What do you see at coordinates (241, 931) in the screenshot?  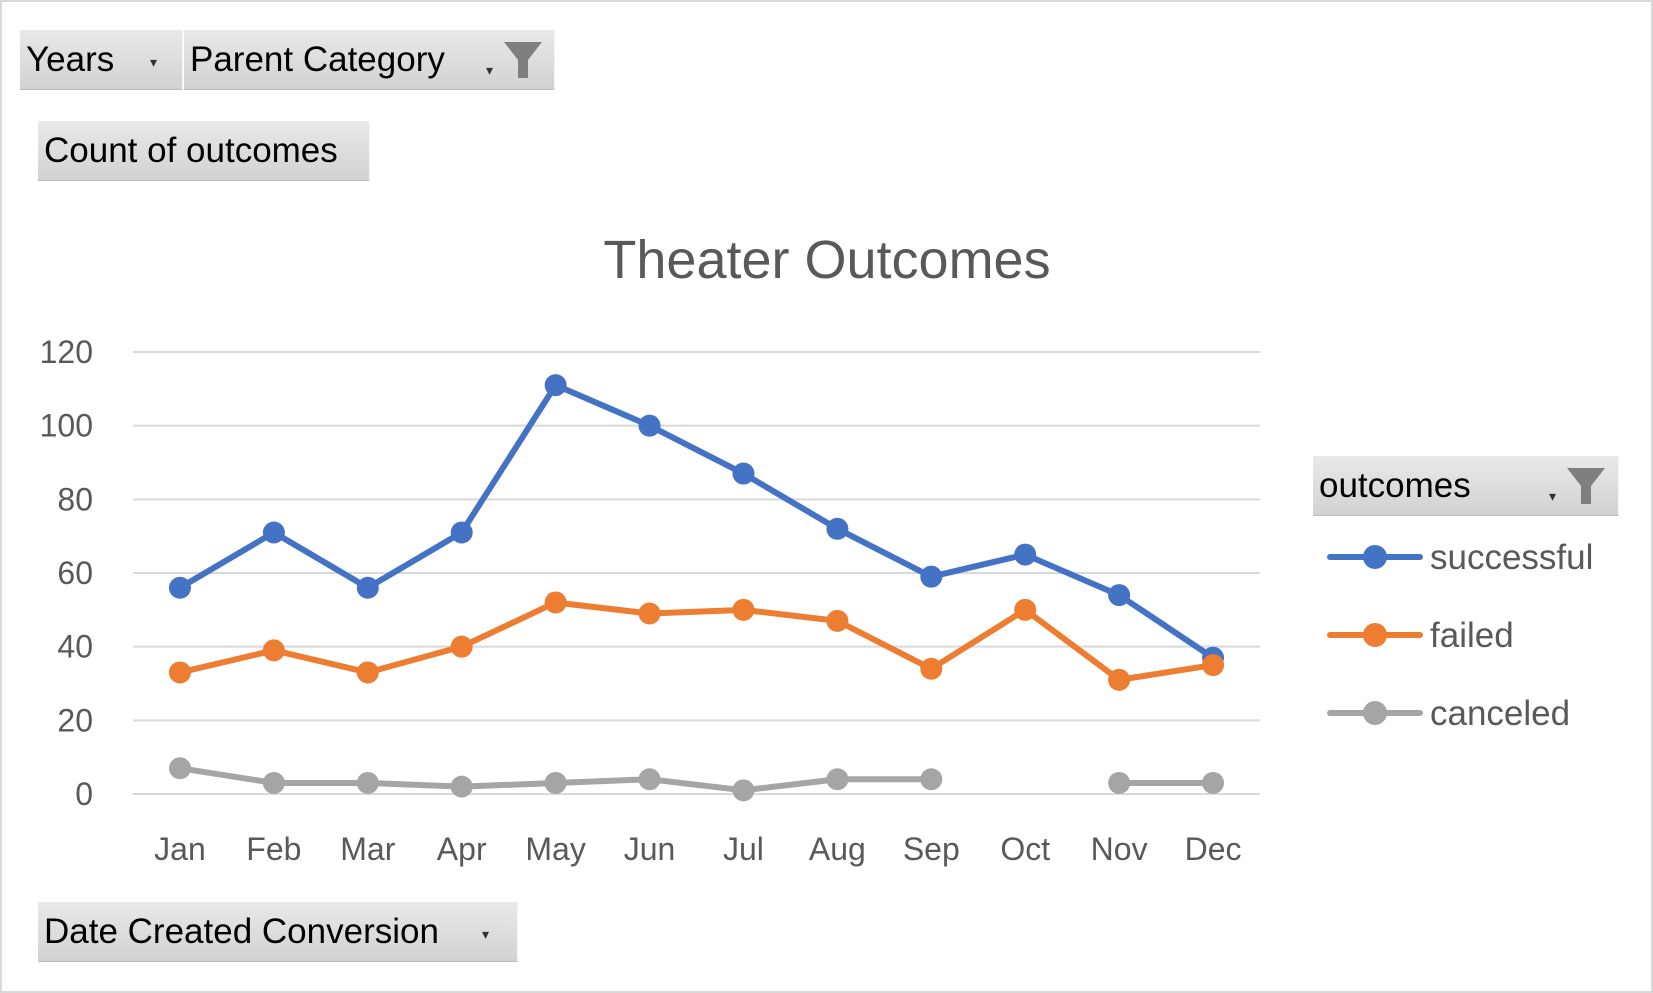 I see `date-created-conversion-label: Date Created Conversion` at bounding box center [241, 931].